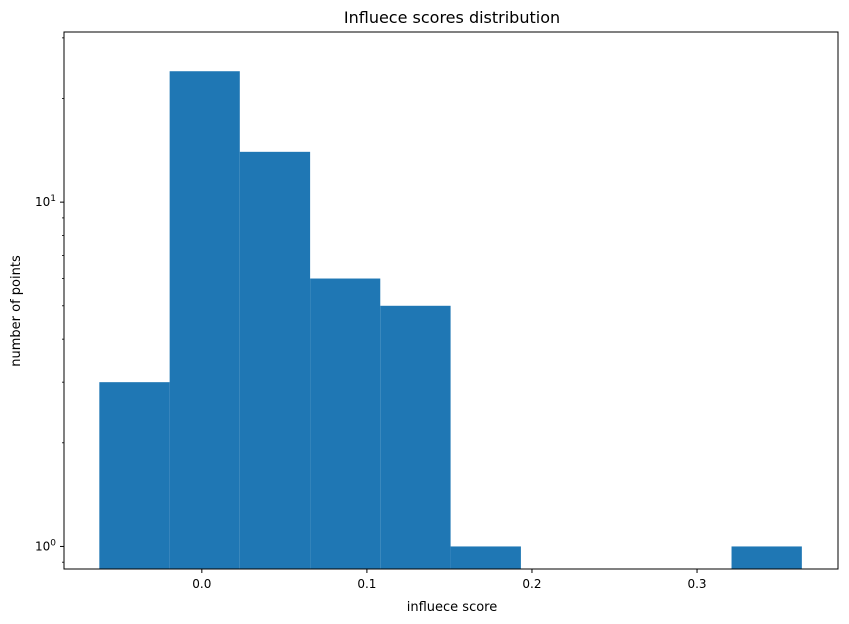 Image resolution: width=849 pixels, height=624 pixels. What do you see at coordinates (452, 17) in the screenshot?
I see `chart-title: Influece scores distribution` at bounding box center [452, 17].